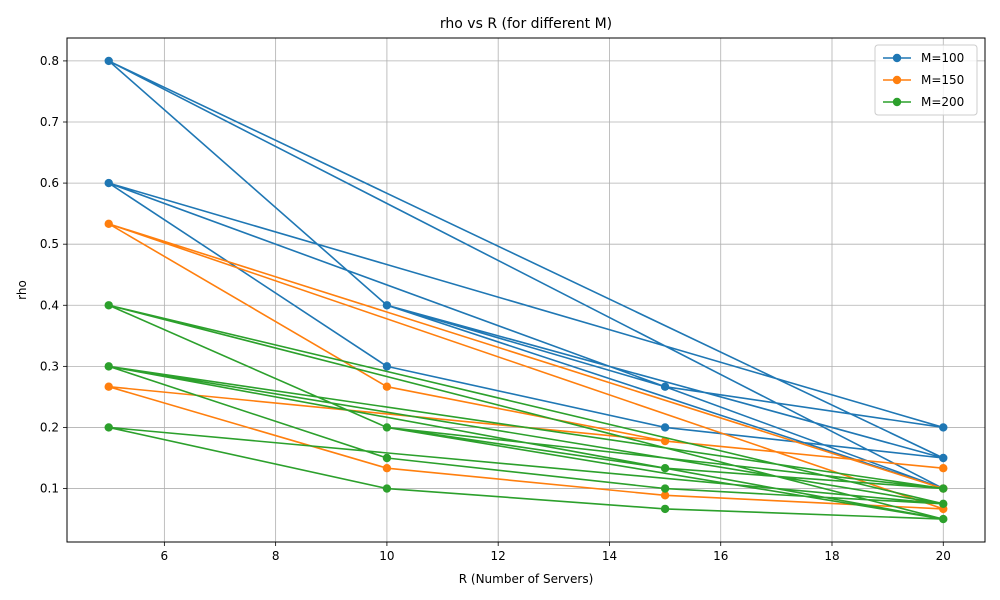 This screenshot has height=600, width=1000. I want to click on x-tick-label: 12, so click(498, 556).